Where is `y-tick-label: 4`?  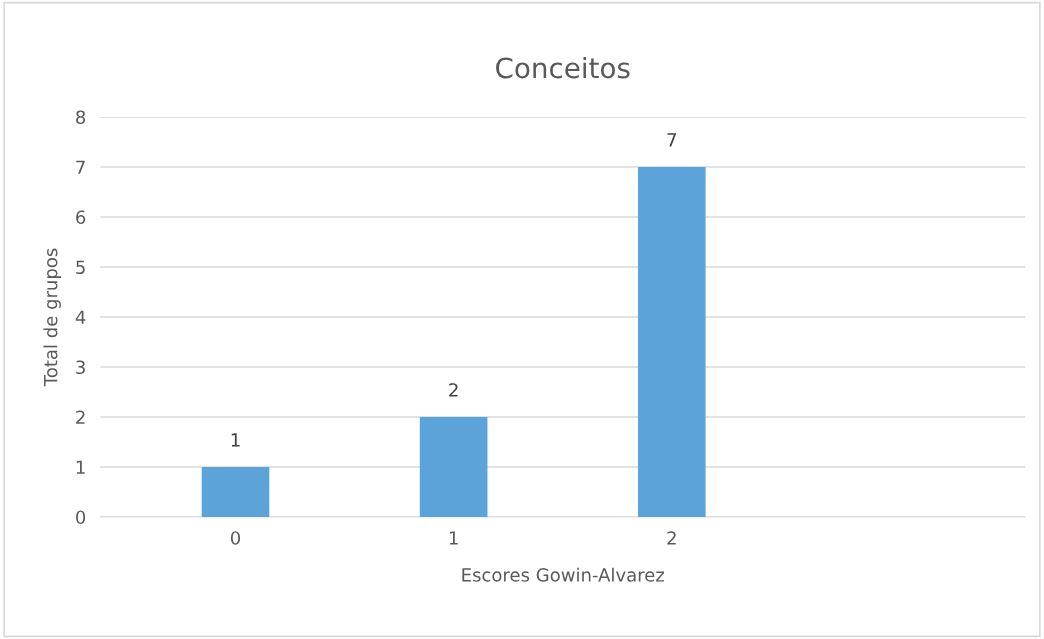 y-tick-label: 4 is located at coordinates (80, 317).